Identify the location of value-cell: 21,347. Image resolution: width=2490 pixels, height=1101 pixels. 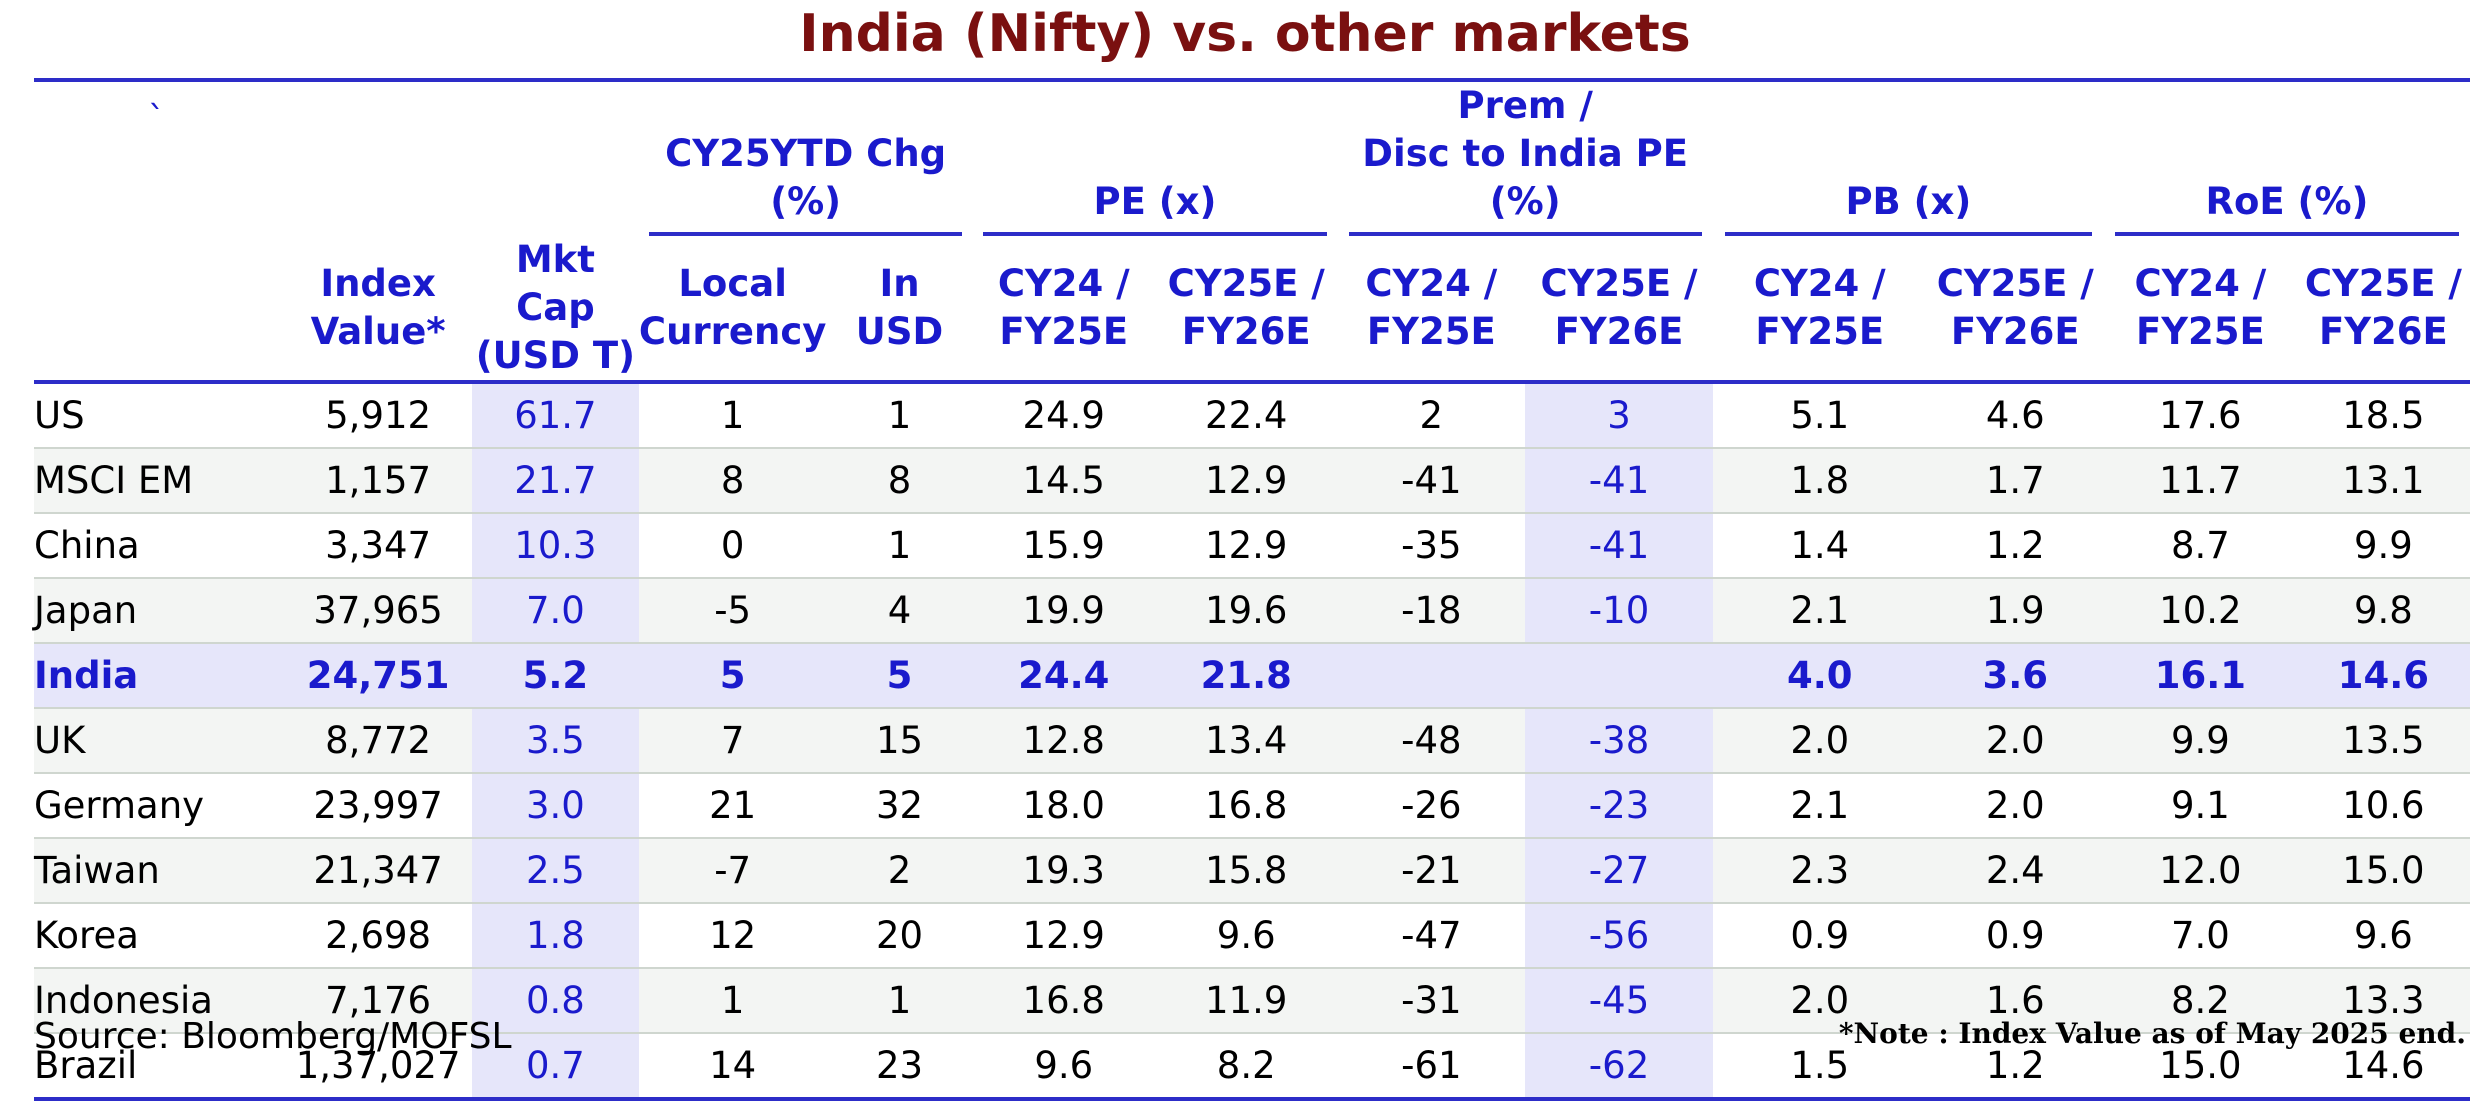
(378, 871).